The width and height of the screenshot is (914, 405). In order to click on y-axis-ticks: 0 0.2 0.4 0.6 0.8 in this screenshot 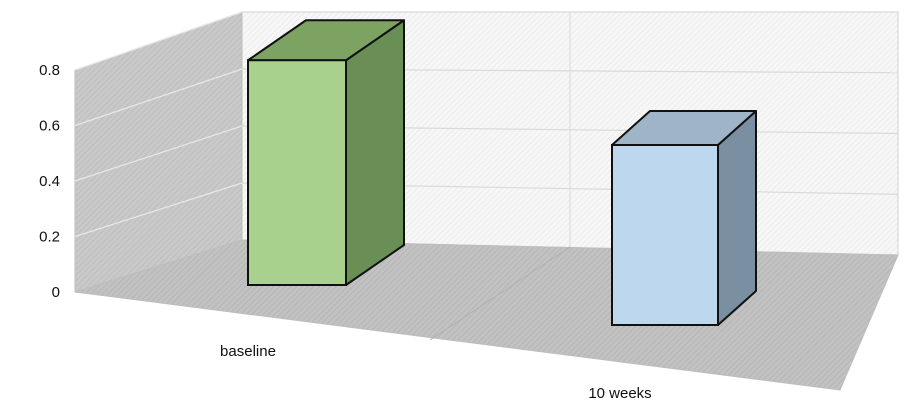, I will do `click(49, 181)`.